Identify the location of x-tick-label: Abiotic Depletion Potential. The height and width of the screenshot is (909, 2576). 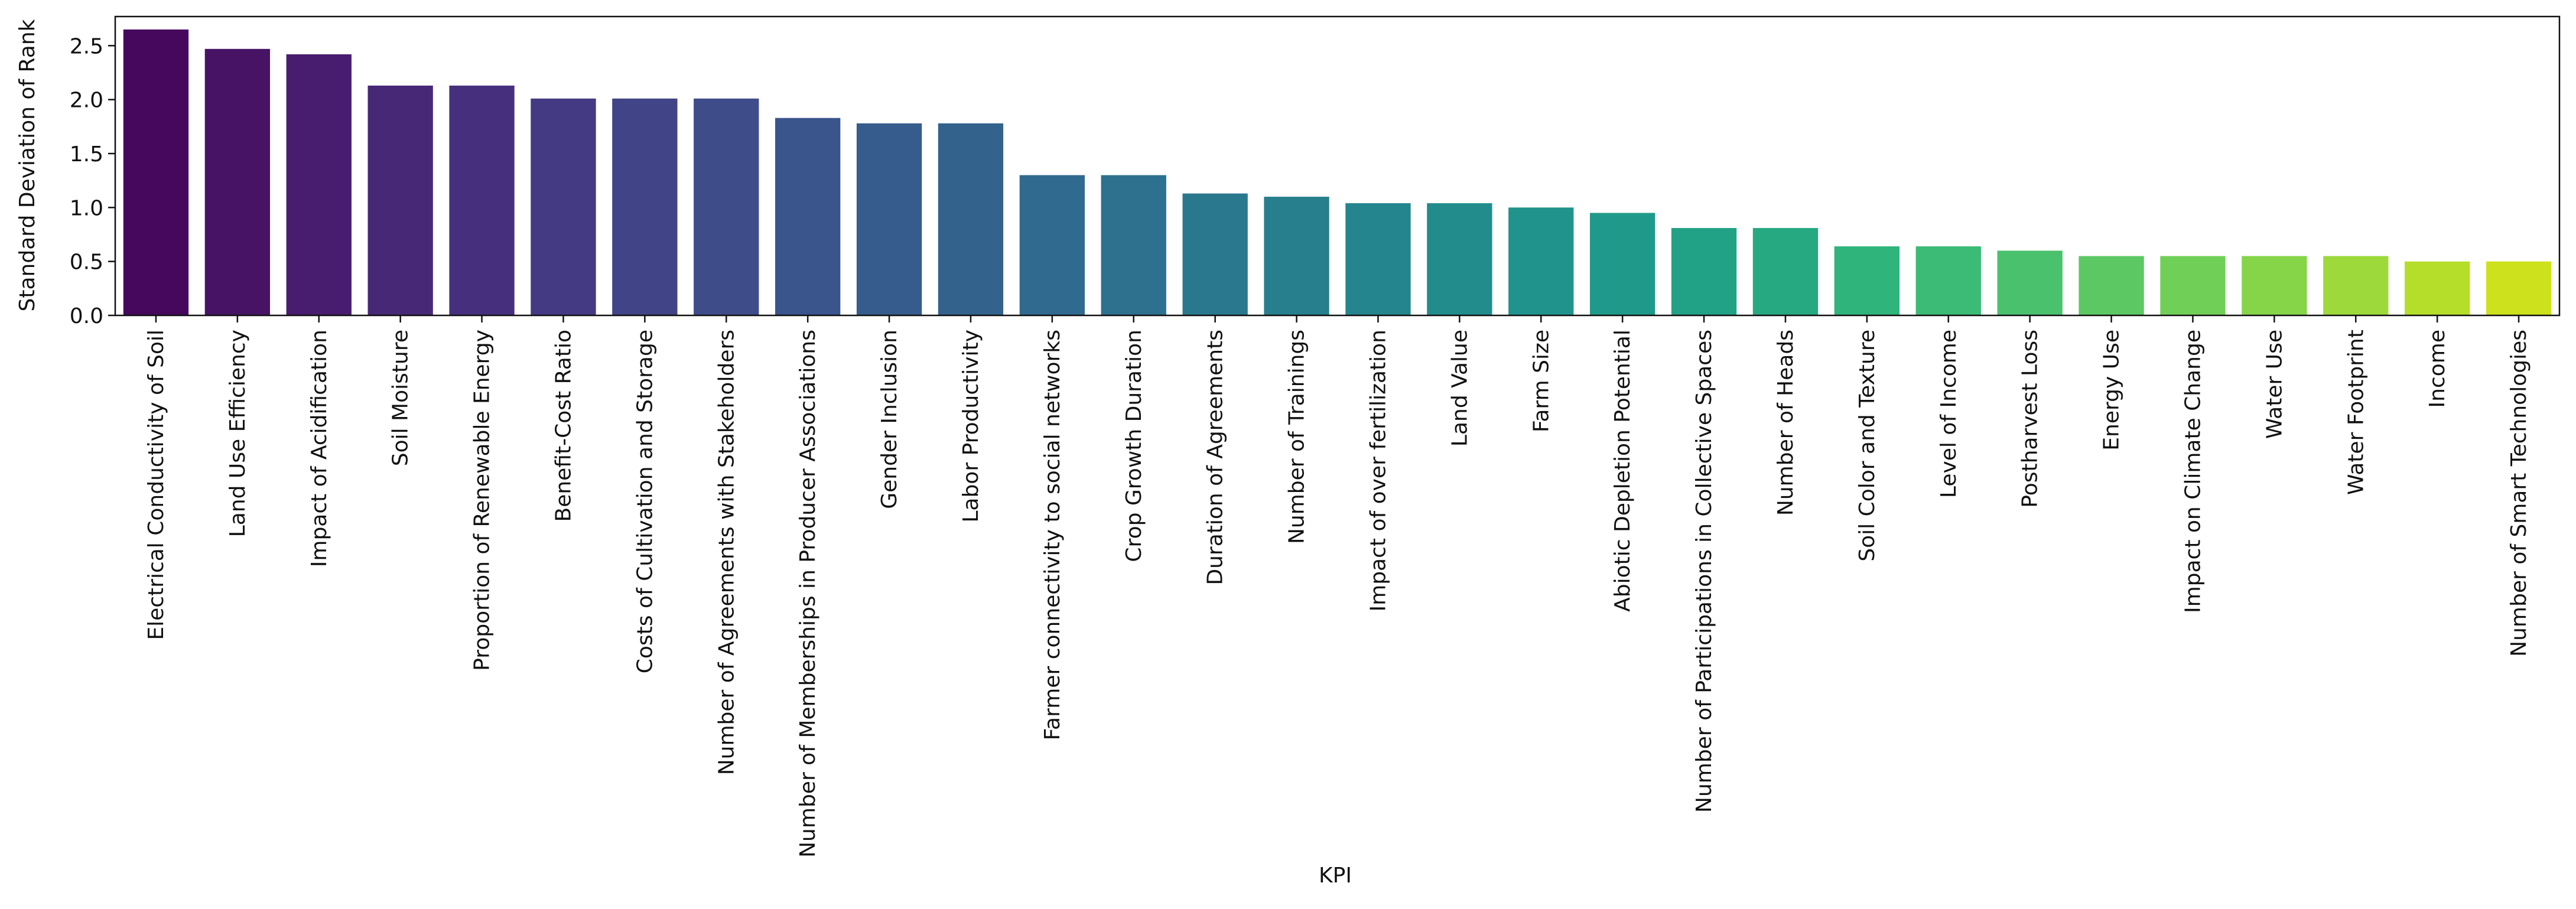
(1623, 471).